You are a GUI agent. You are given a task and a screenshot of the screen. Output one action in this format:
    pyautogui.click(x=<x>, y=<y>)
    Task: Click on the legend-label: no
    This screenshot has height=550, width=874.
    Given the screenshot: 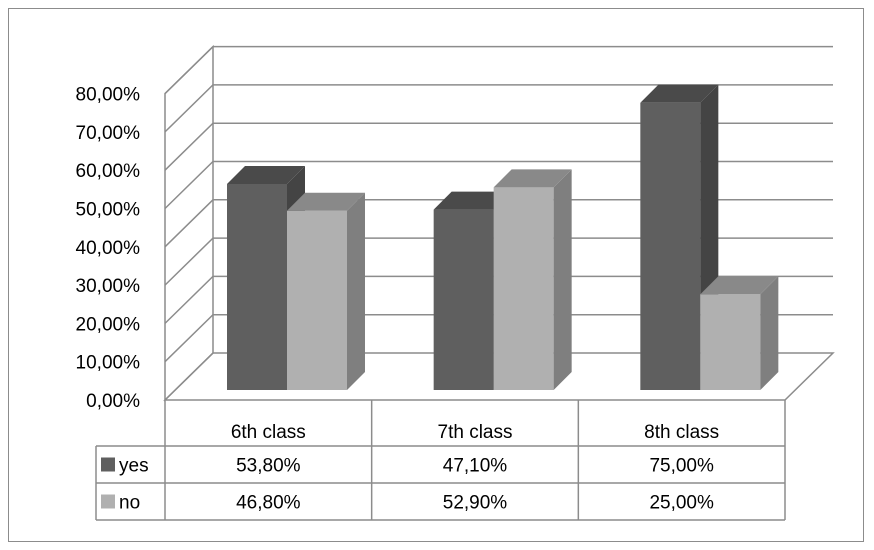 What is the action you would take?
    pyautogui.click(x=129, y=503)
    